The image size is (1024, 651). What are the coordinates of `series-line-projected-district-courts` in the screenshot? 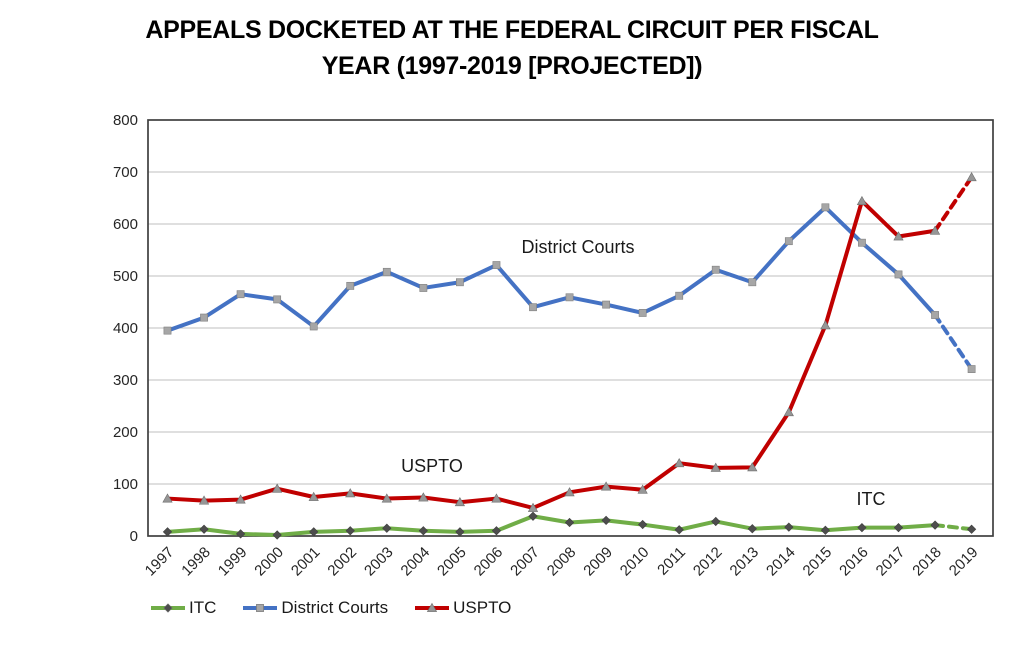 It's located at (953, 342).